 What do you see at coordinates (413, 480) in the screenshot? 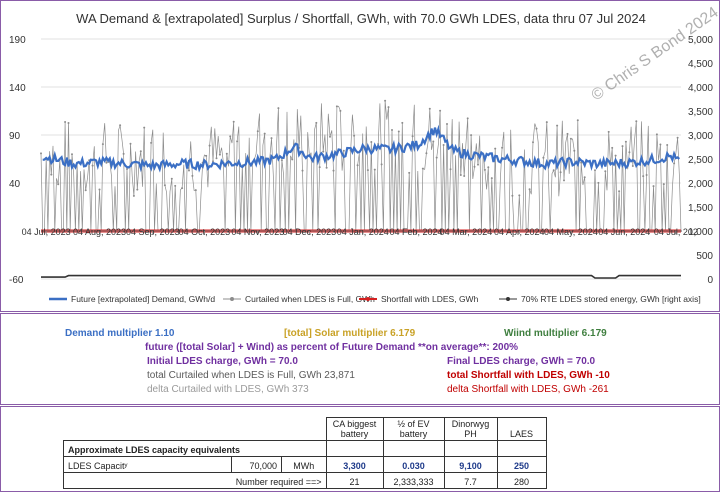
I see `table-cell: 2,333,333` at bounding box center [413, 480].